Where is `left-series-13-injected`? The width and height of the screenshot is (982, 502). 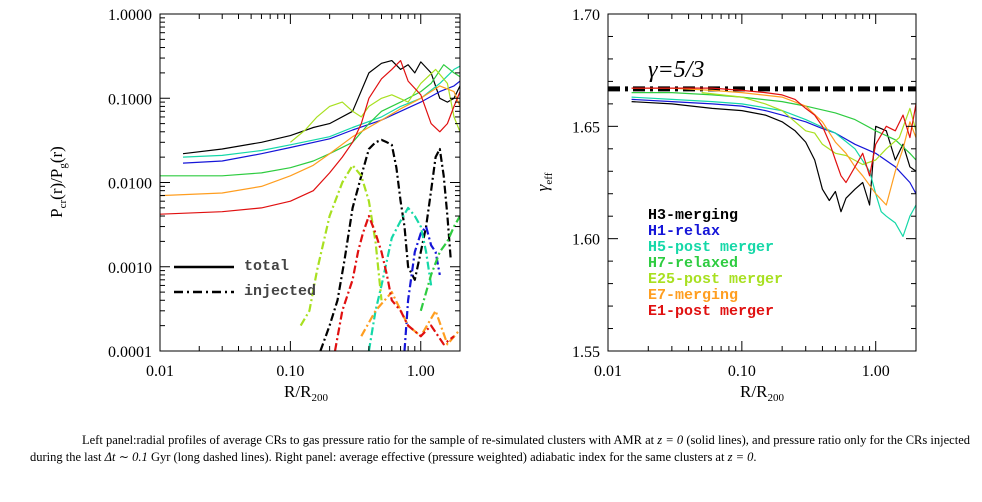 left-series-13-injected is located at coordinates (394, 282).